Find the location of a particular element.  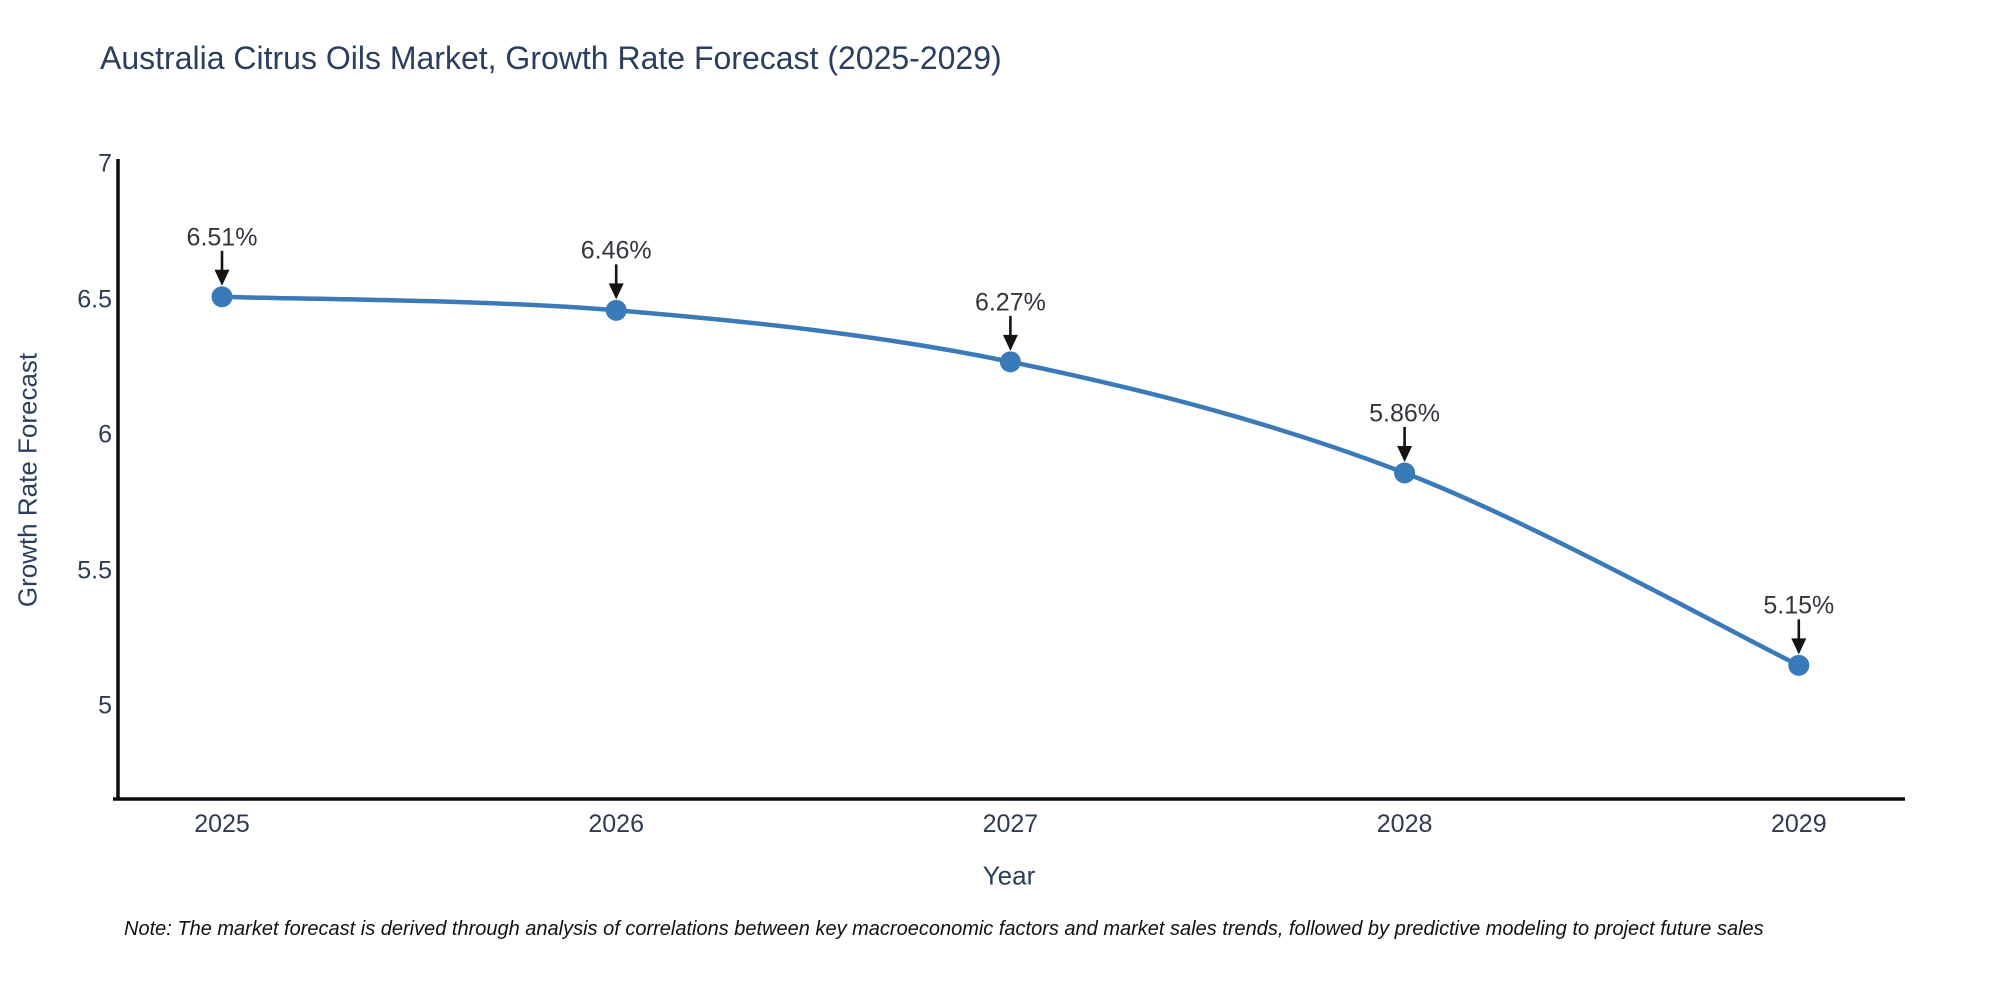

x-tick-label: 2028 is located at coordinates (1404, 824).